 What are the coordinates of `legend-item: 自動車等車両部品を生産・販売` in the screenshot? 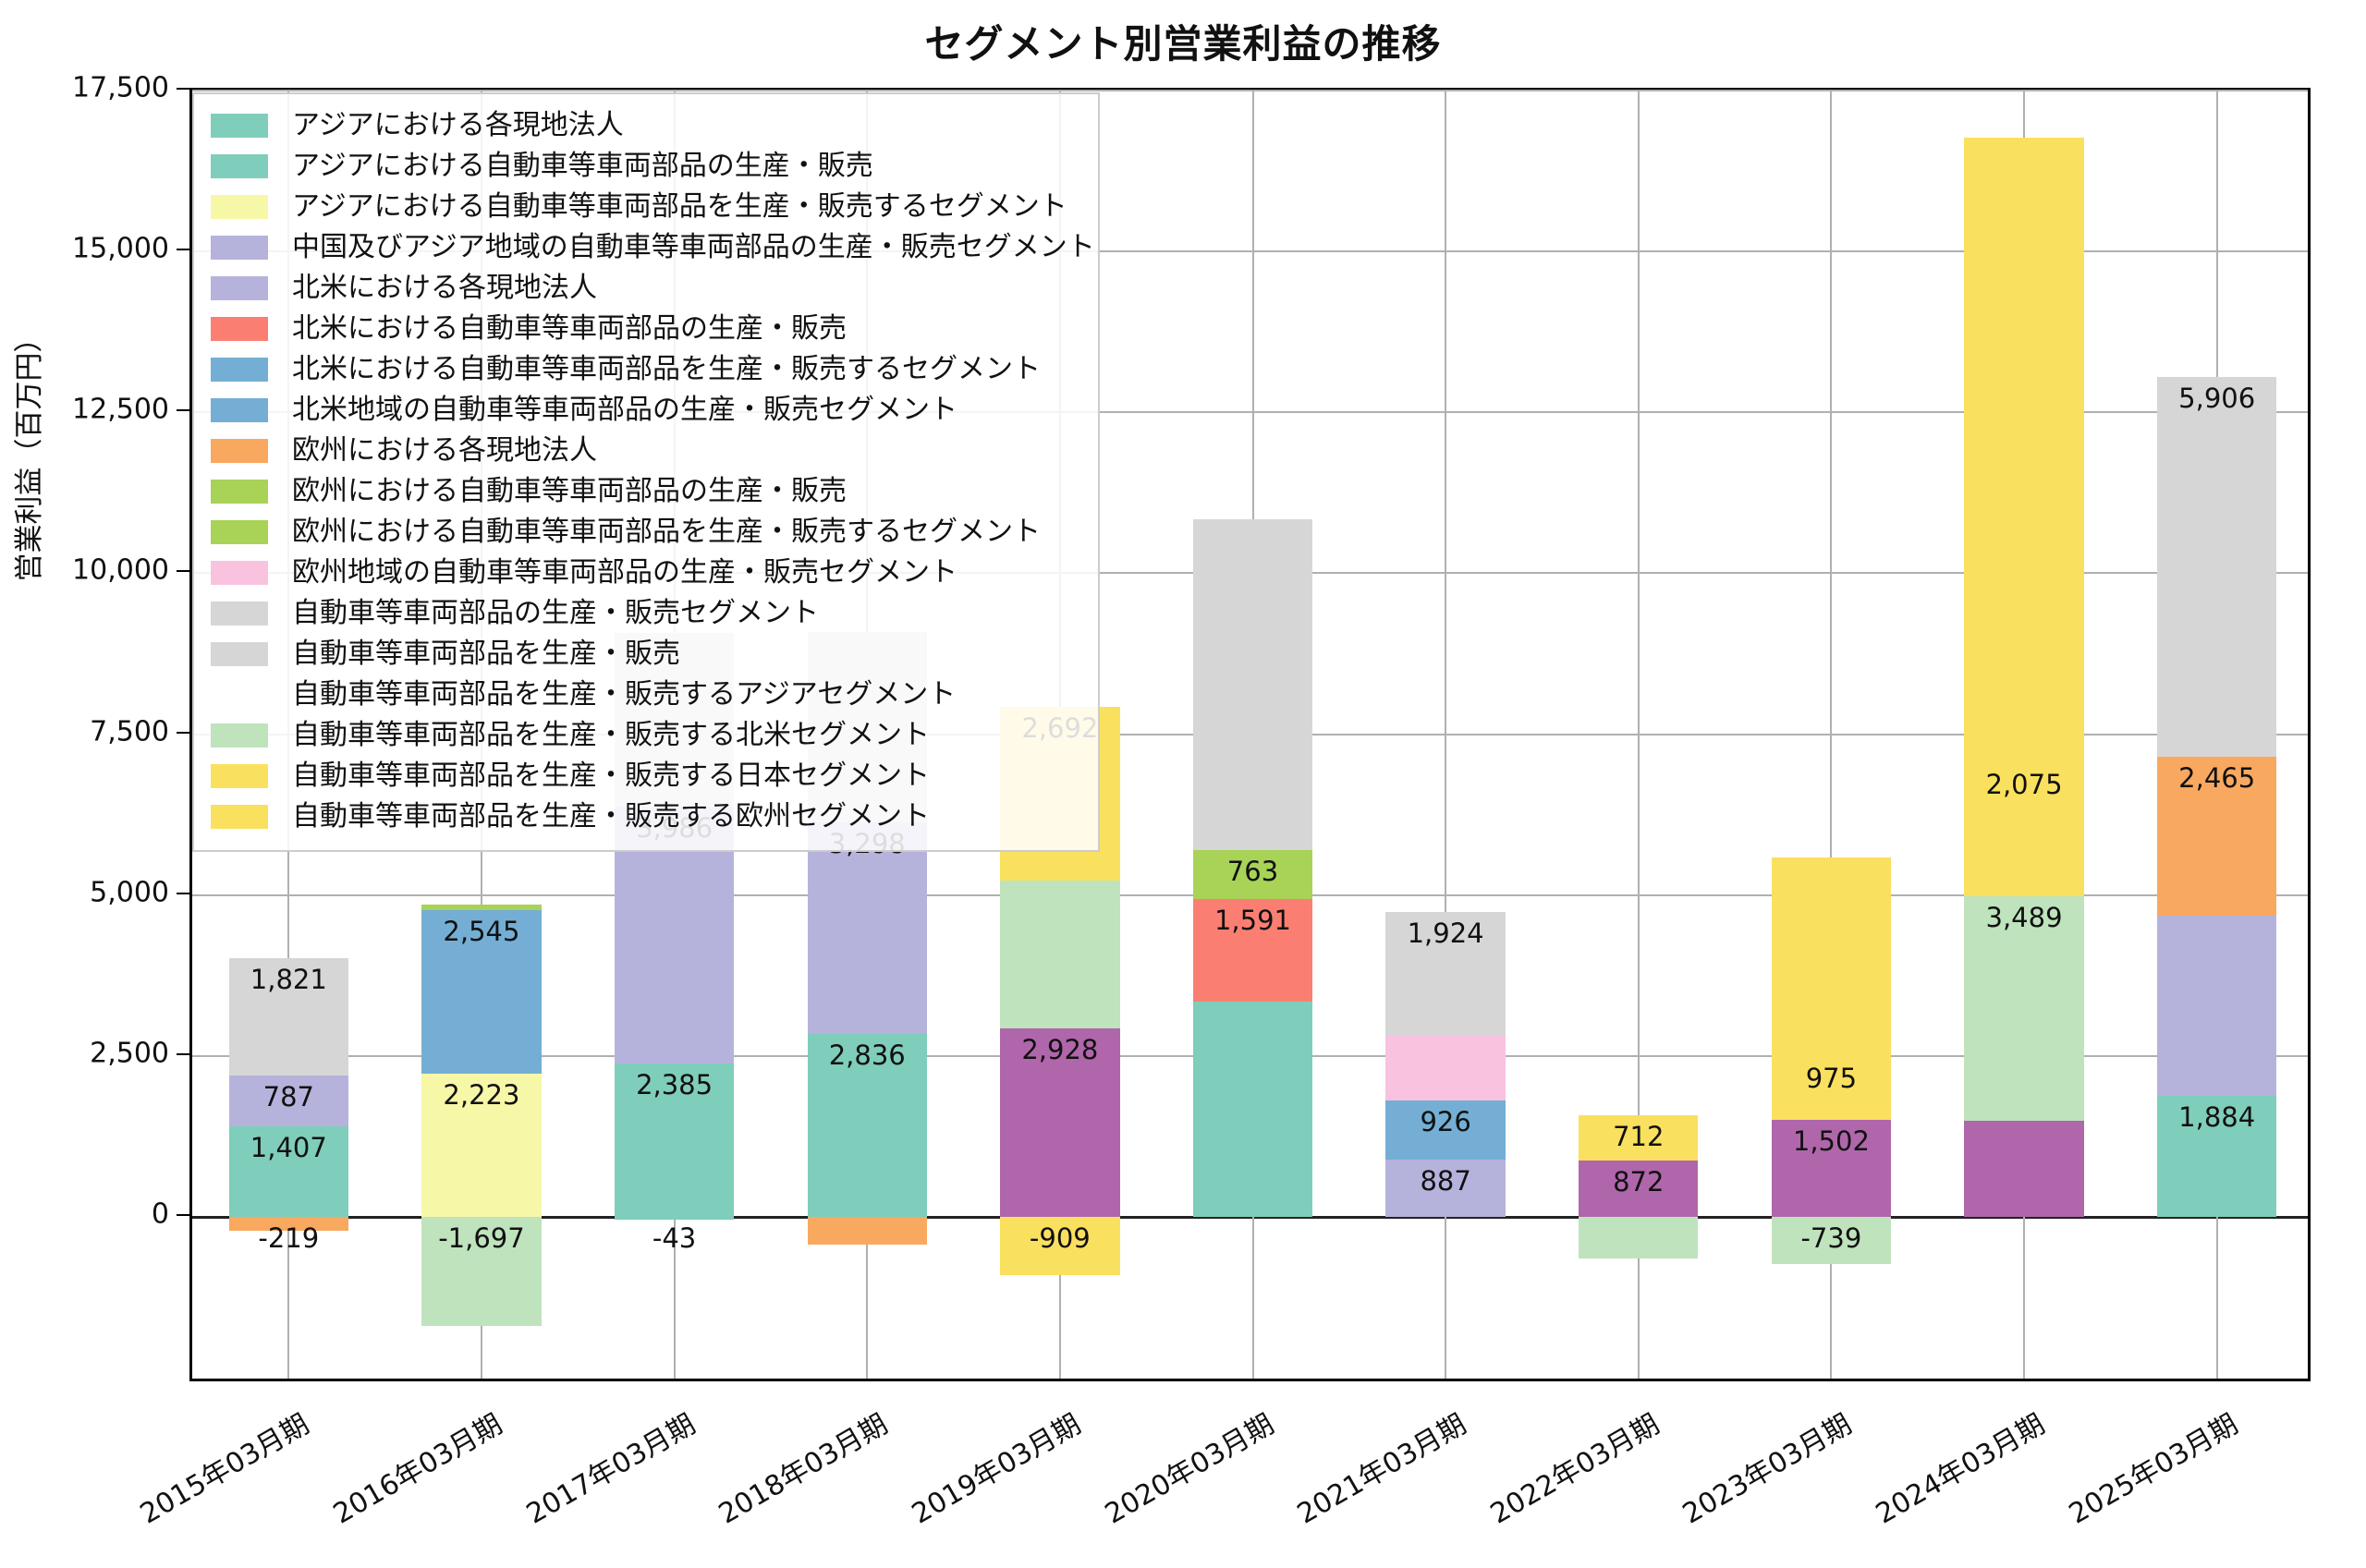 It's located at (646, 654).